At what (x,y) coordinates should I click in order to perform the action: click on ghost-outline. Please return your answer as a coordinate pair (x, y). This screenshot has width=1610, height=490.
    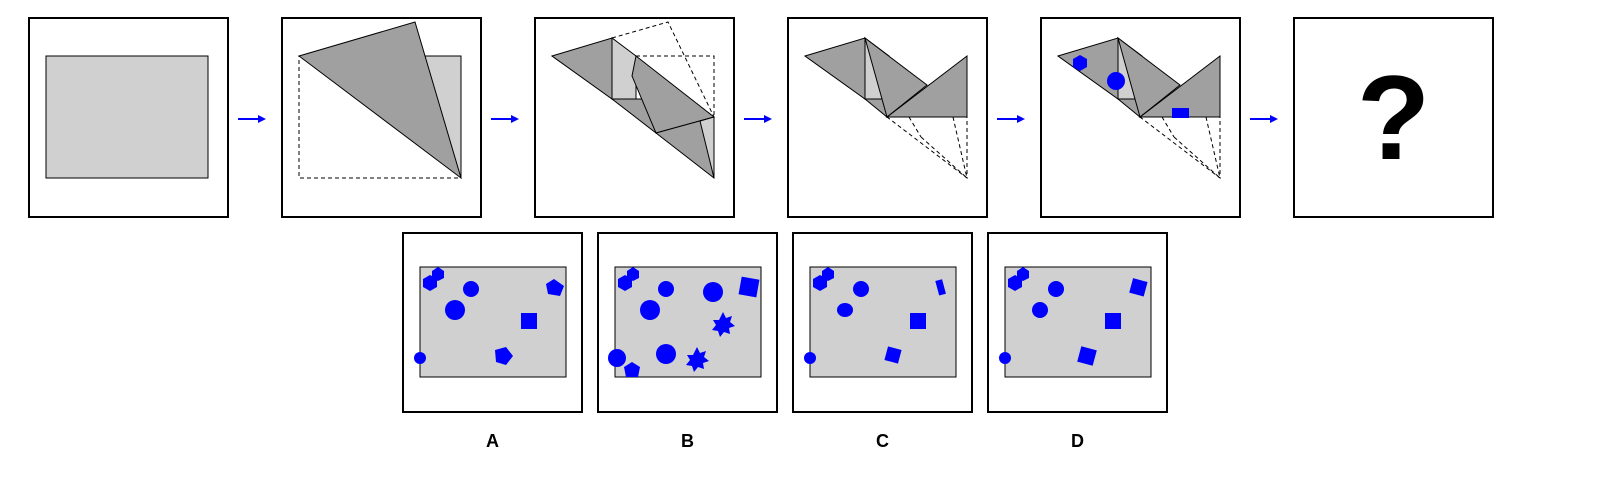
    Looking at the image, I should click on (662, 69).